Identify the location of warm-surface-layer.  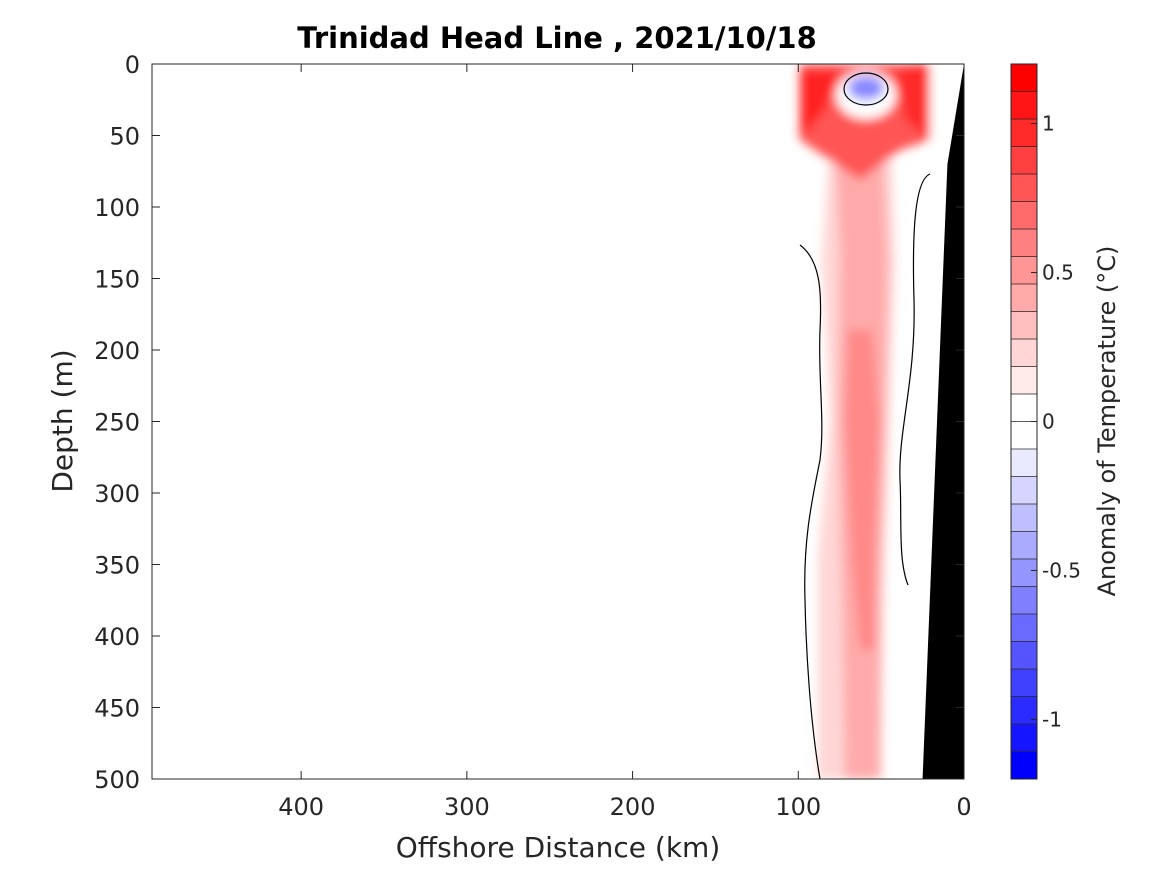
(865, 122).